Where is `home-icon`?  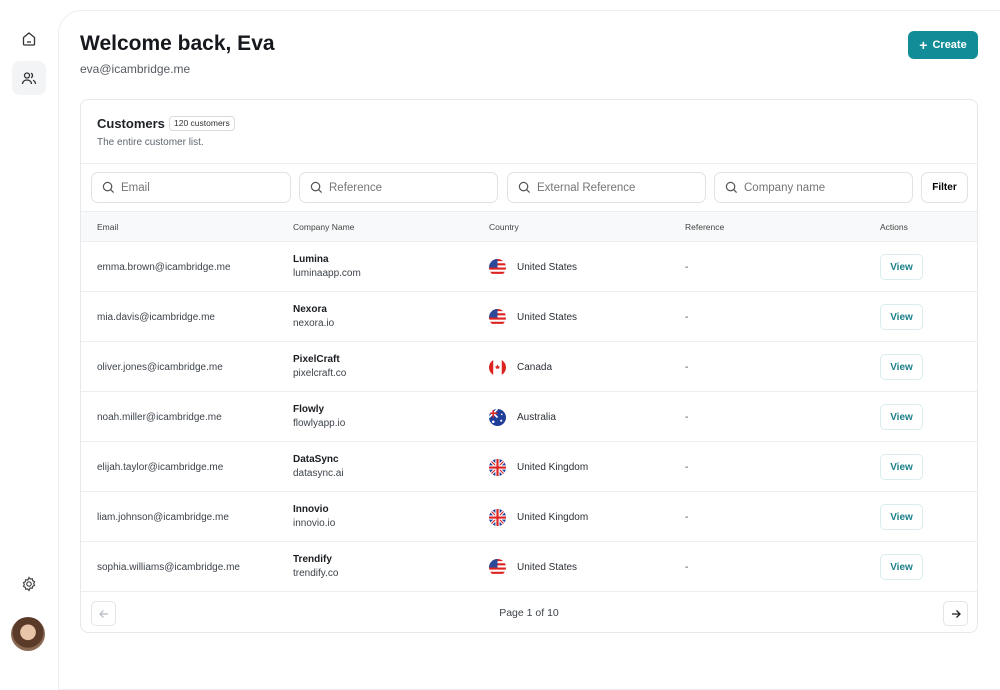
home-icon is located at coordinates (29, 39).